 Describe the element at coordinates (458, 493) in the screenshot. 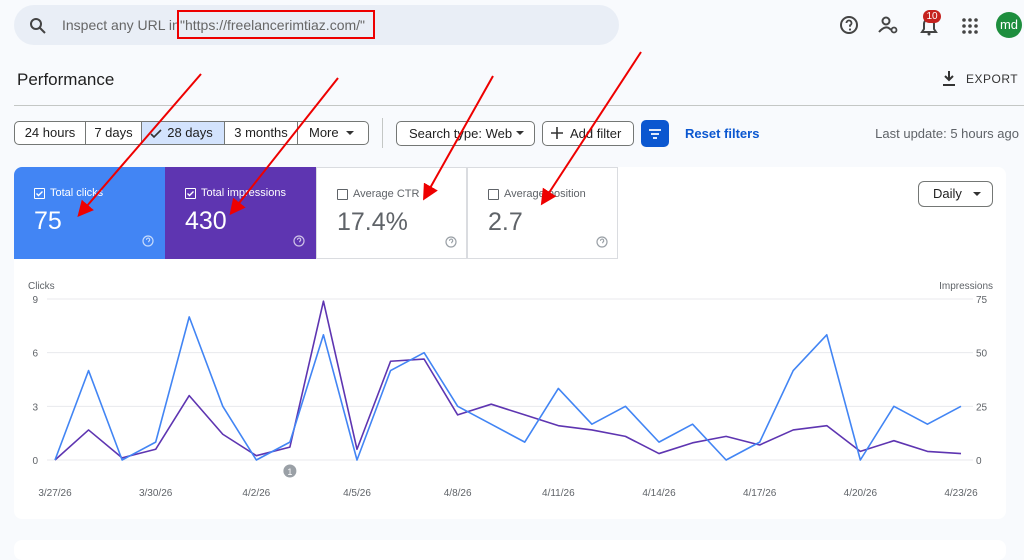

I see `x-tick-label: 4/8/26` at that location.